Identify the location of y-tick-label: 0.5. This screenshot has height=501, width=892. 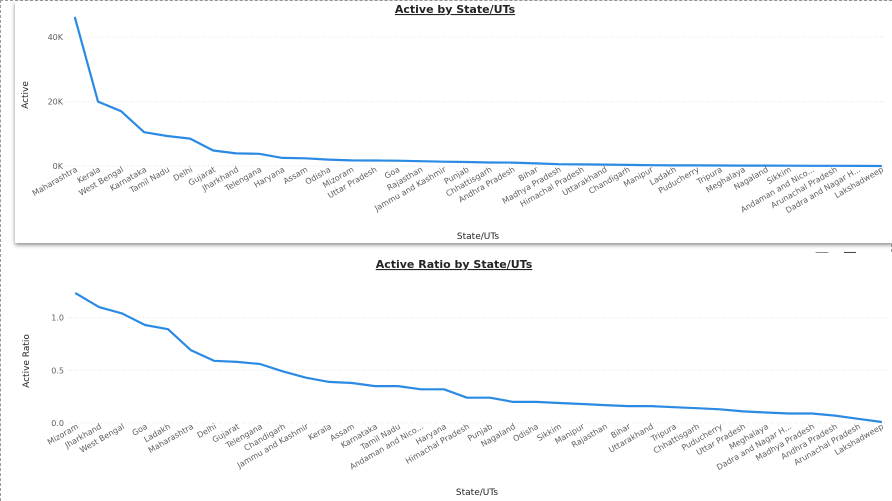
(57, 370).